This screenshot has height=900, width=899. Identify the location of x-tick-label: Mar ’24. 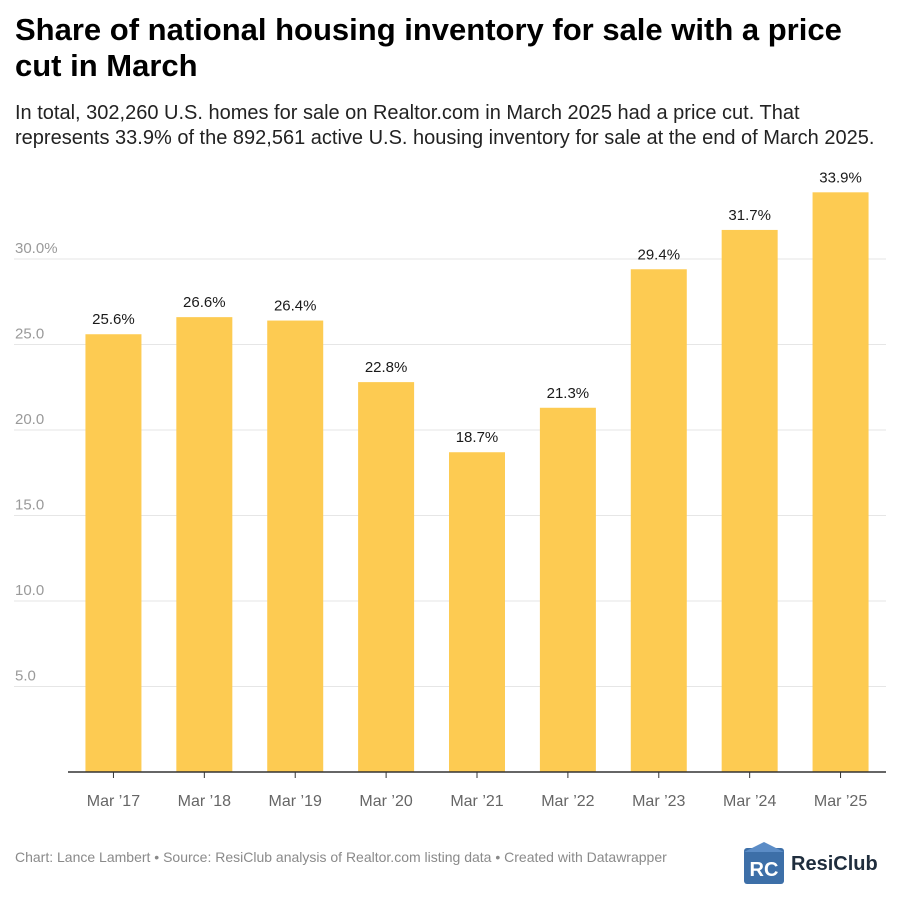
(749, 801).